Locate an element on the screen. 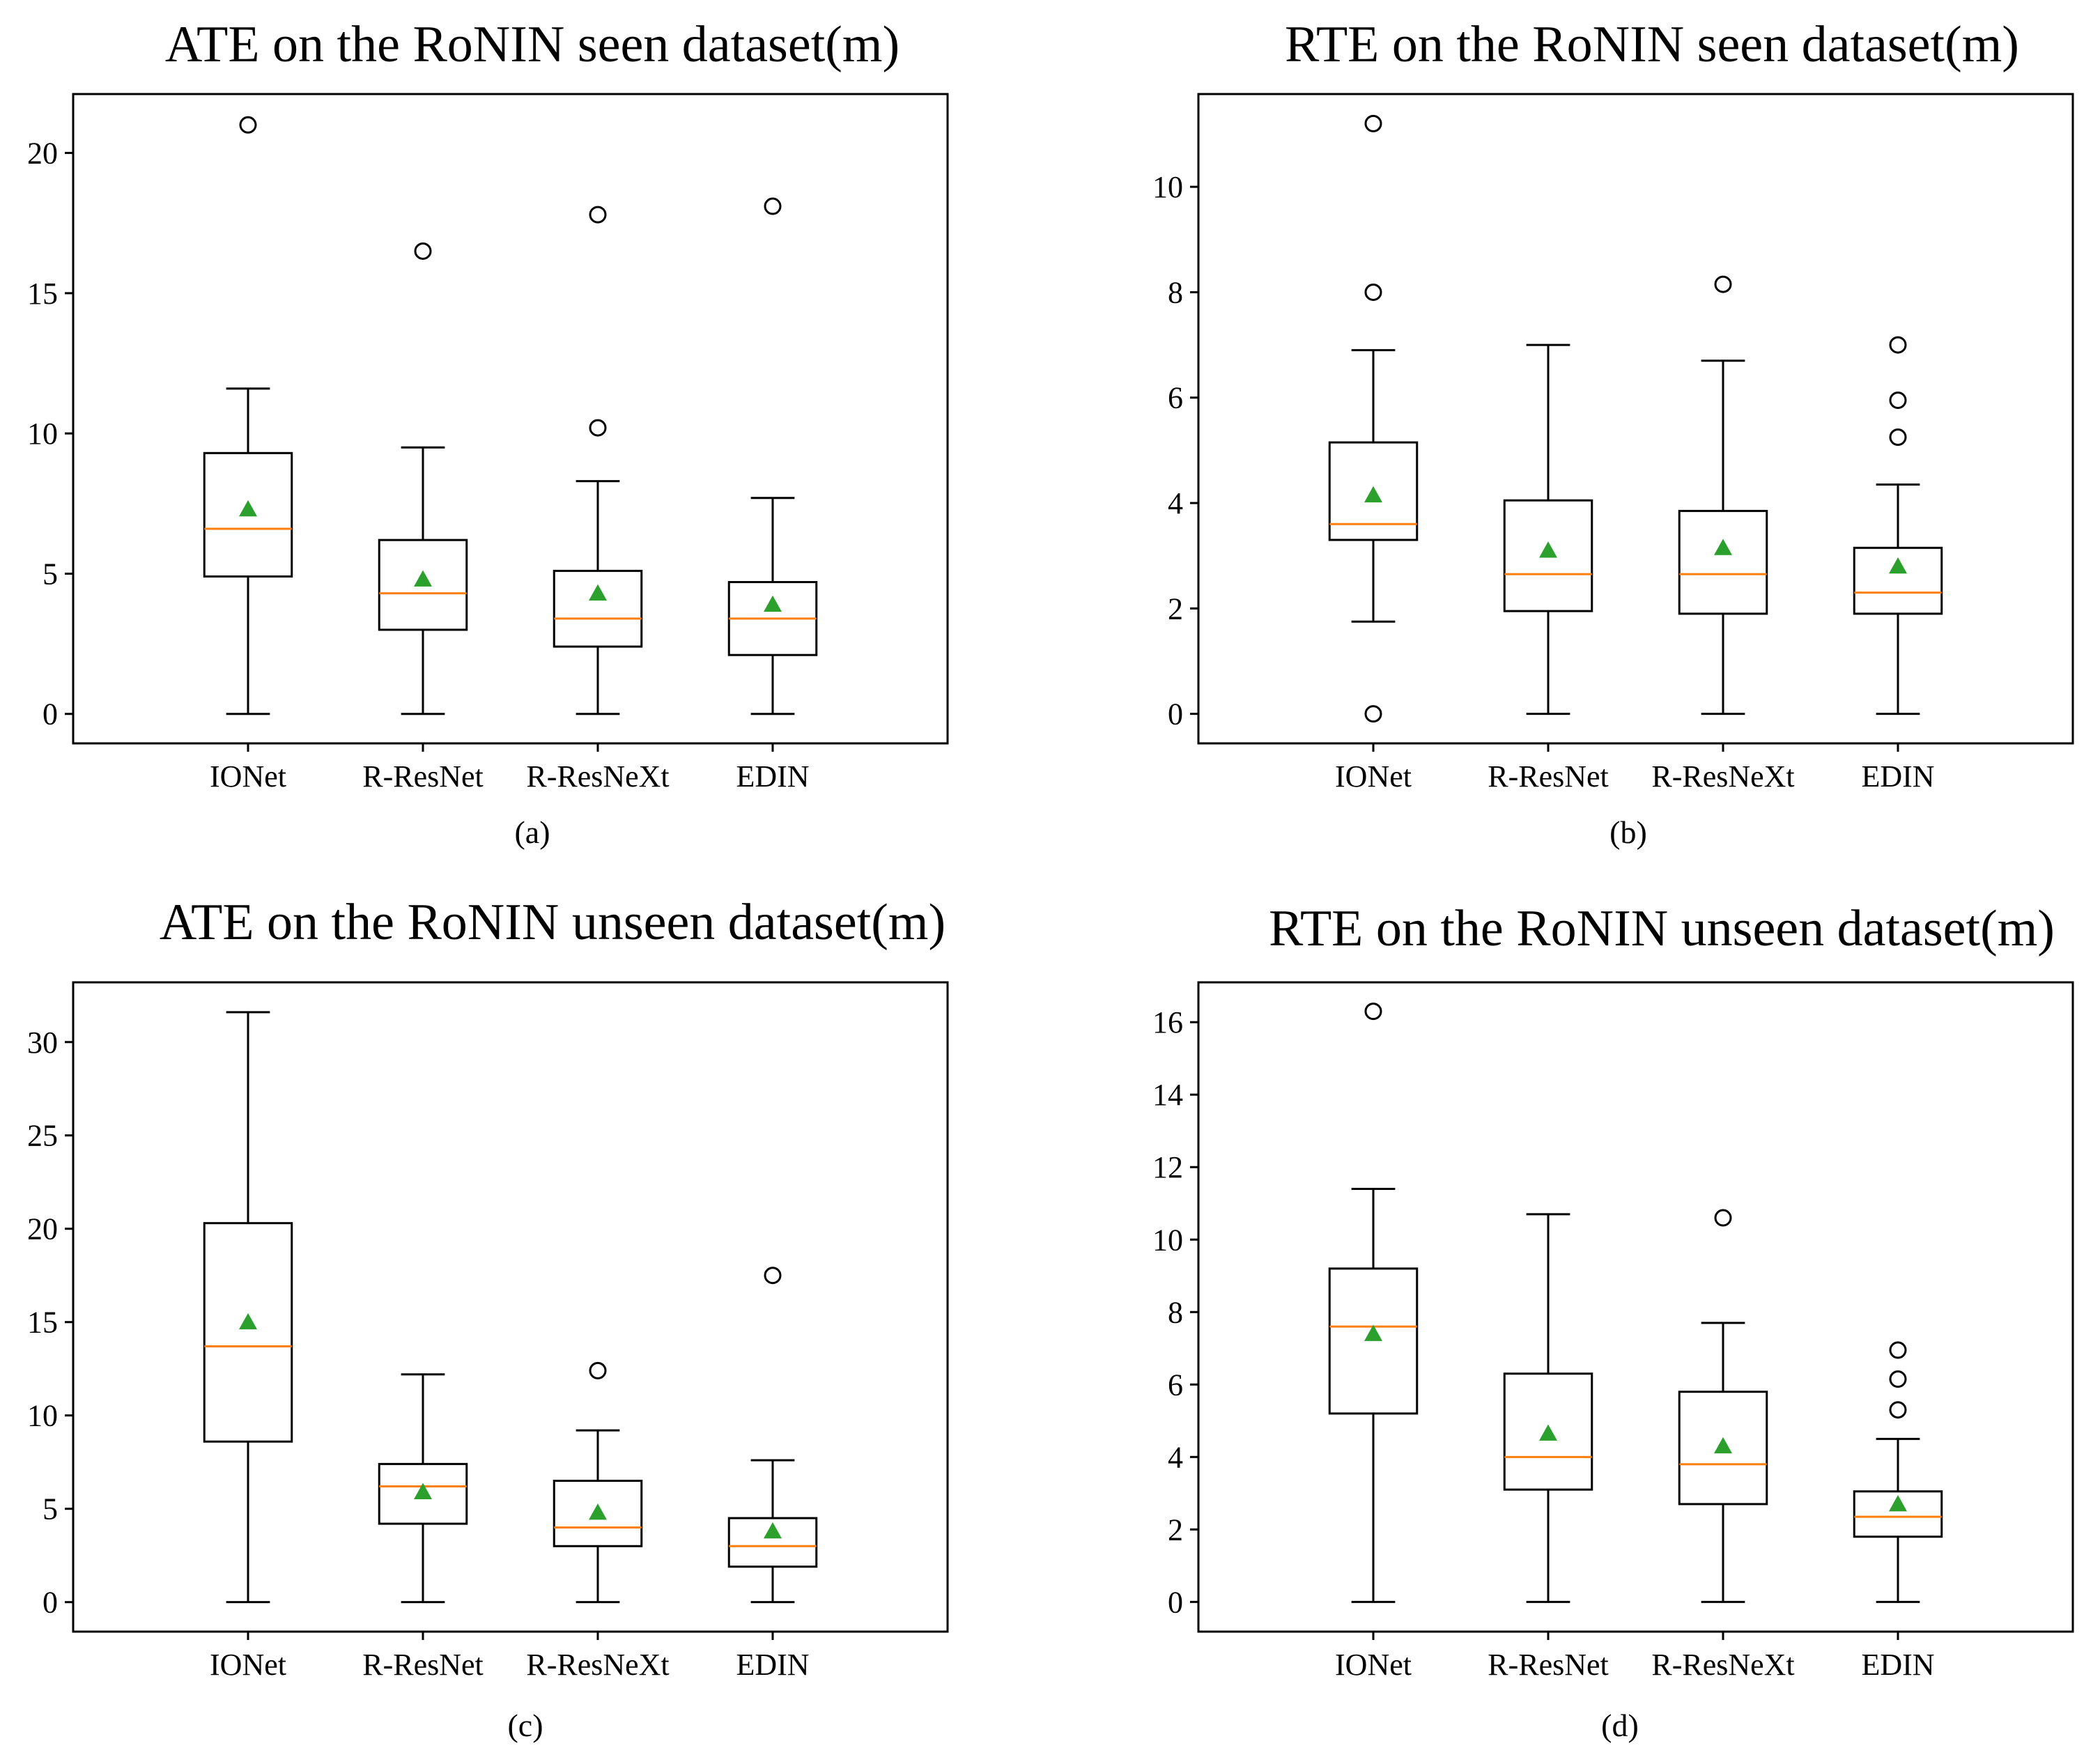 This screenshot has width=2100, height=1764. panel-b-xtick-label: IONet is located at coordinates (1373, 776).